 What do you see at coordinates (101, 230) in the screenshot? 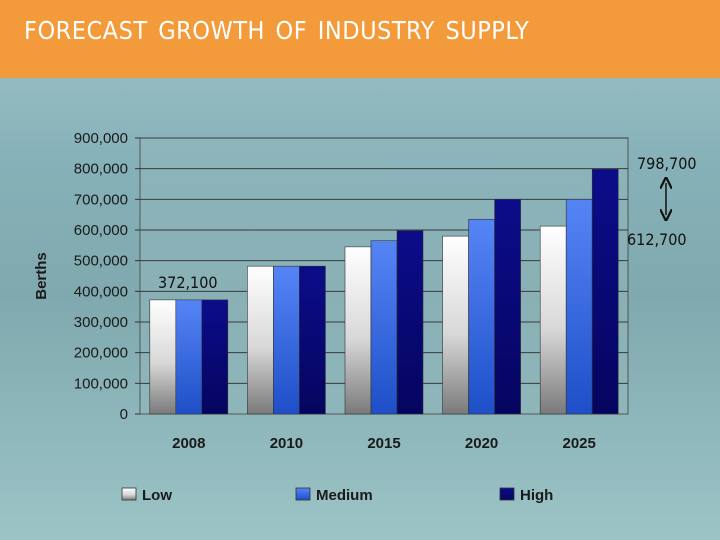
I see `y-tick-label: 600,000` at bounding box center [101, 230].